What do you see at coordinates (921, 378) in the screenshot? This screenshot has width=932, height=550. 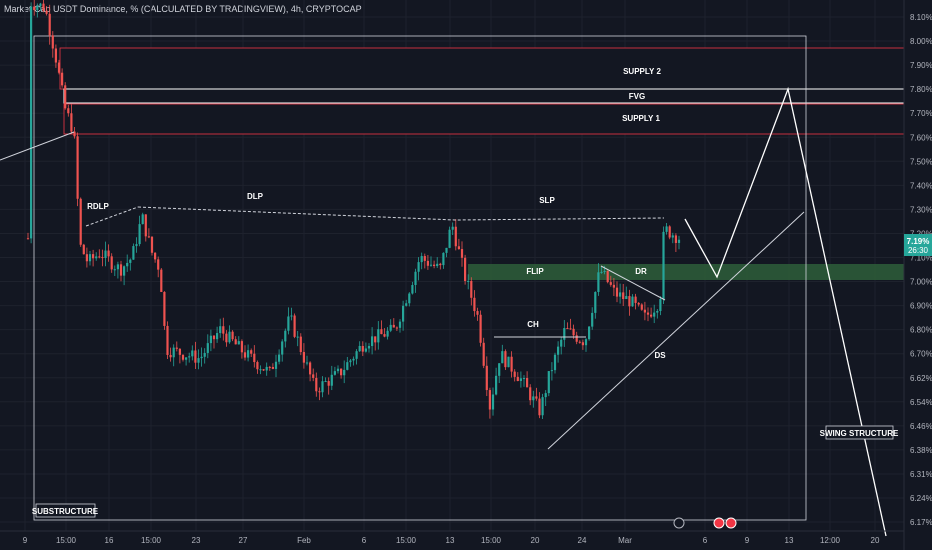 I see `y-tick-label: 6.62%` at bounding box center [921, 378].